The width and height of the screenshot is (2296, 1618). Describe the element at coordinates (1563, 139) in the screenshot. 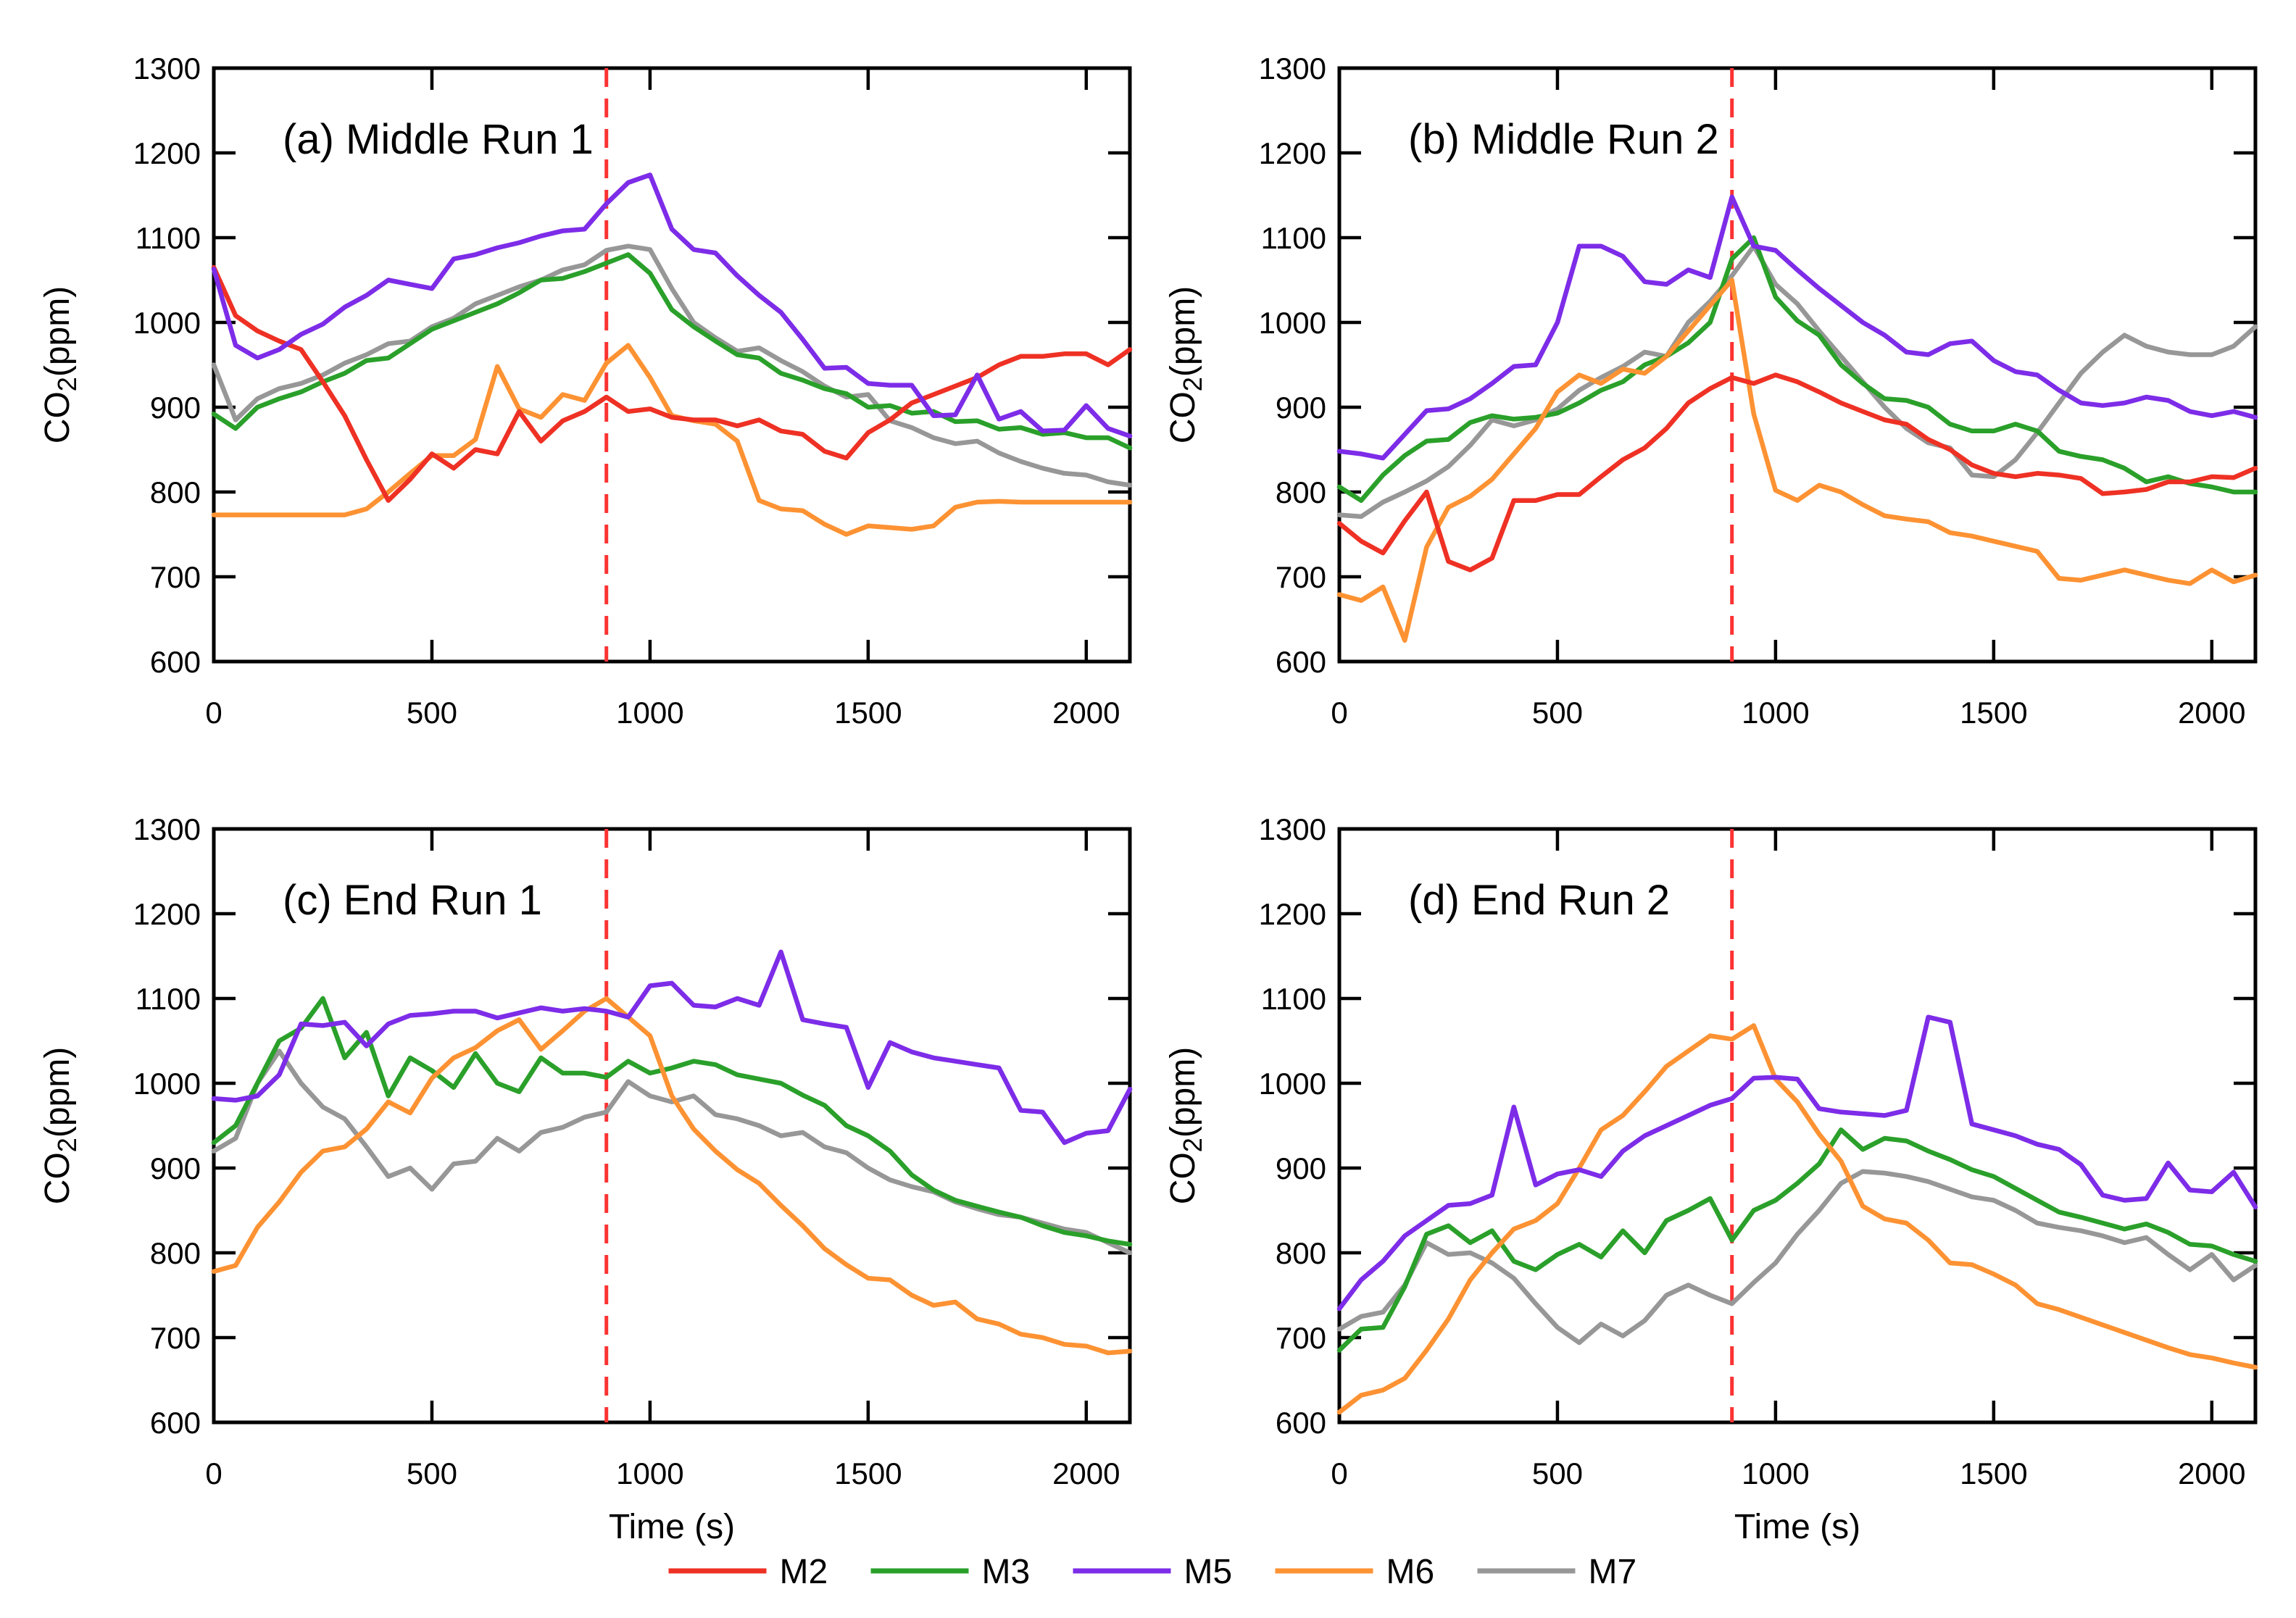

I see `panel-title: (b) Middle Run 2` at that location.